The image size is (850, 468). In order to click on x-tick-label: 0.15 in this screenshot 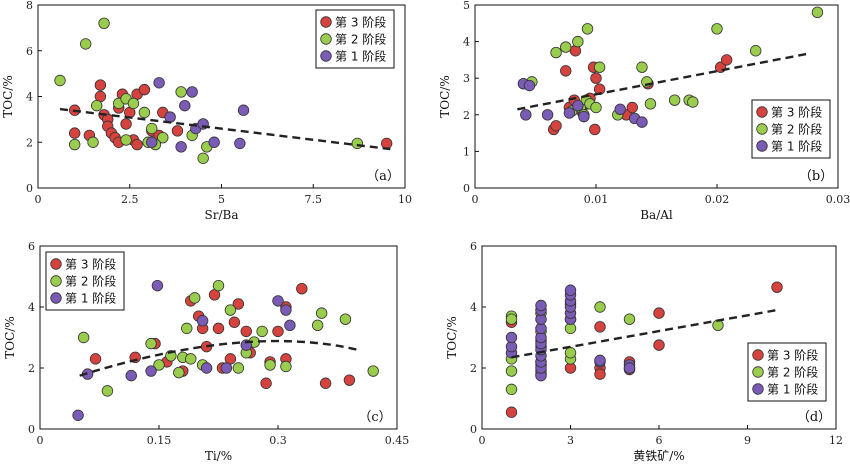, I will do `click(159, 440)`.